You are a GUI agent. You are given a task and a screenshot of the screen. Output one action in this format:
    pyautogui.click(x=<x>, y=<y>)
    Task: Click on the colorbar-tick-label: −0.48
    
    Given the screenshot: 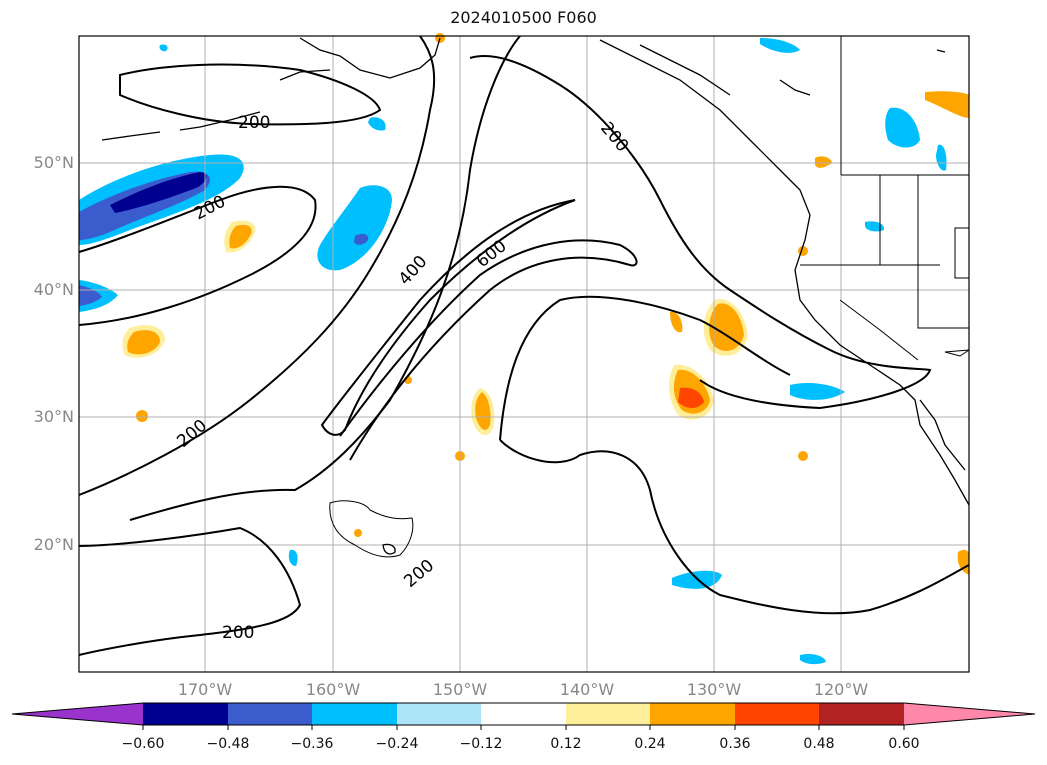 What is the action you would take?
    pyautogui.click(x=228, y=744)
    